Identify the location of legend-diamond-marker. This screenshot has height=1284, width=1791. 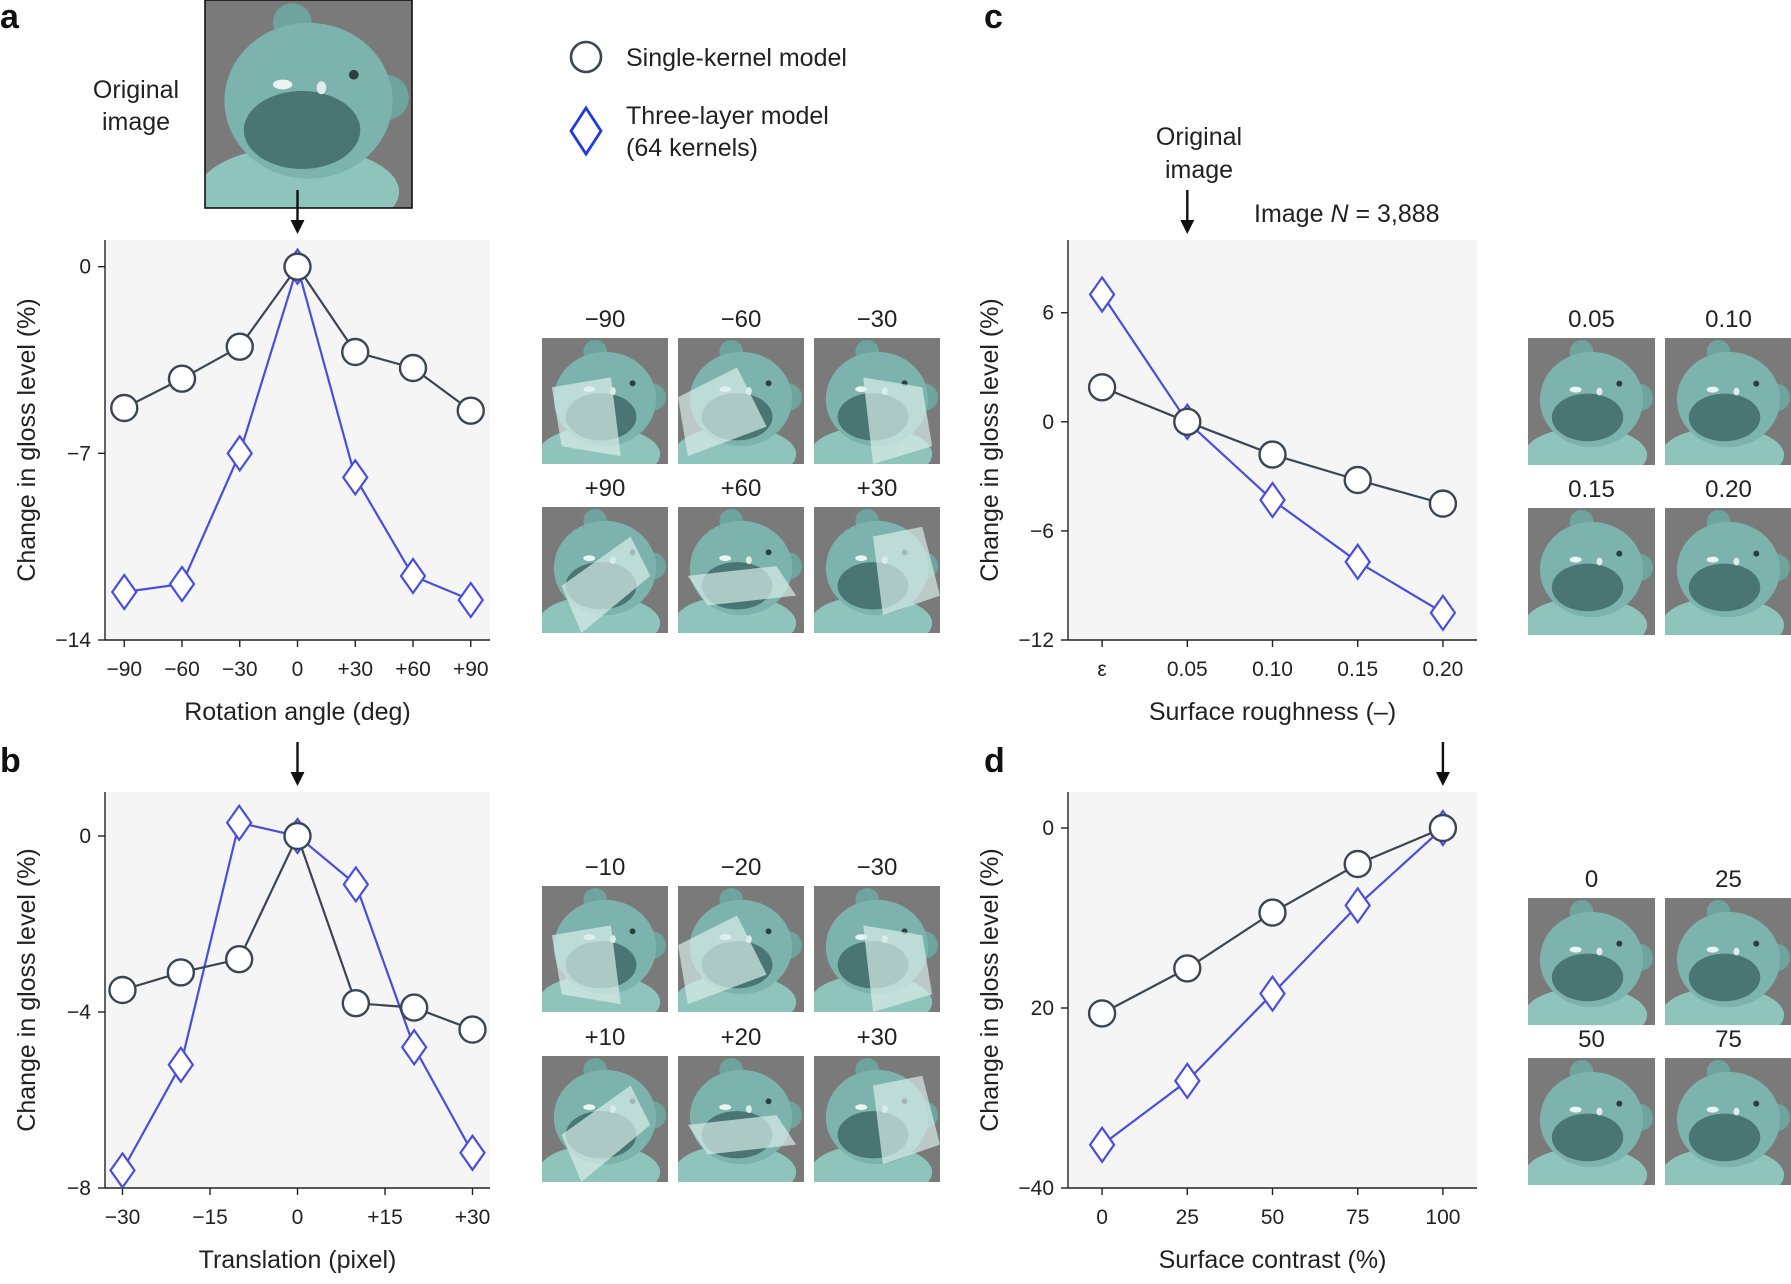
(586, 131).